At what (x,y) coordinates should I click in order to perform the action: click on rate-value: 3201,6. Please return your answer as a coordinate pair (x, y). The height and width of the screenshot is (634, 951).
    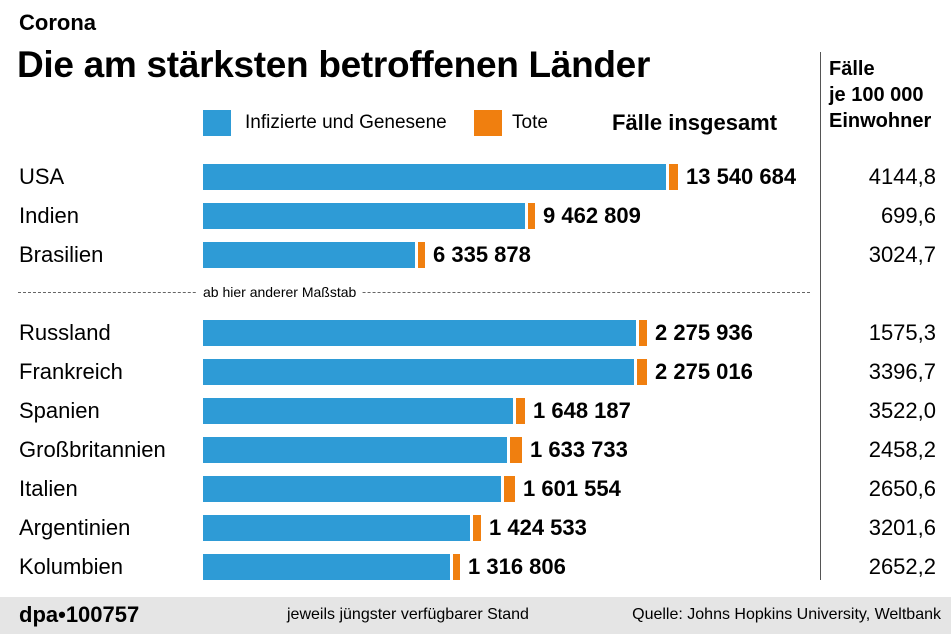
    Looking at the image, I should click on (902, 527).